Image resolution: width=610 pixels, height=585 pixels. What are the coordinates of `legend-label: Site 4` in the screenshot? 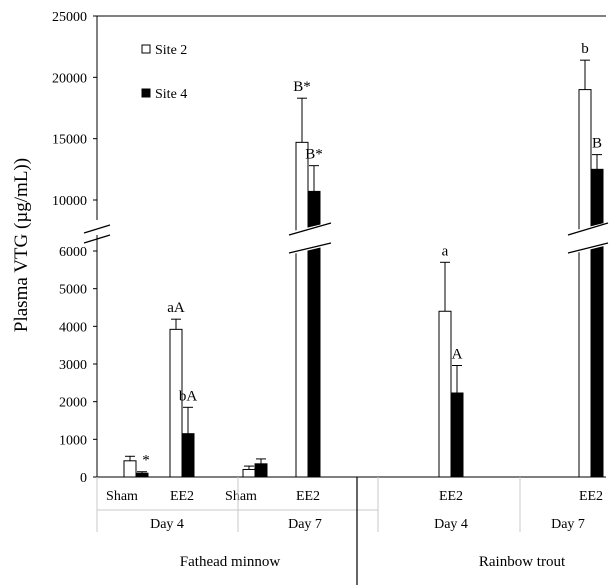 It's located at (171, 94).